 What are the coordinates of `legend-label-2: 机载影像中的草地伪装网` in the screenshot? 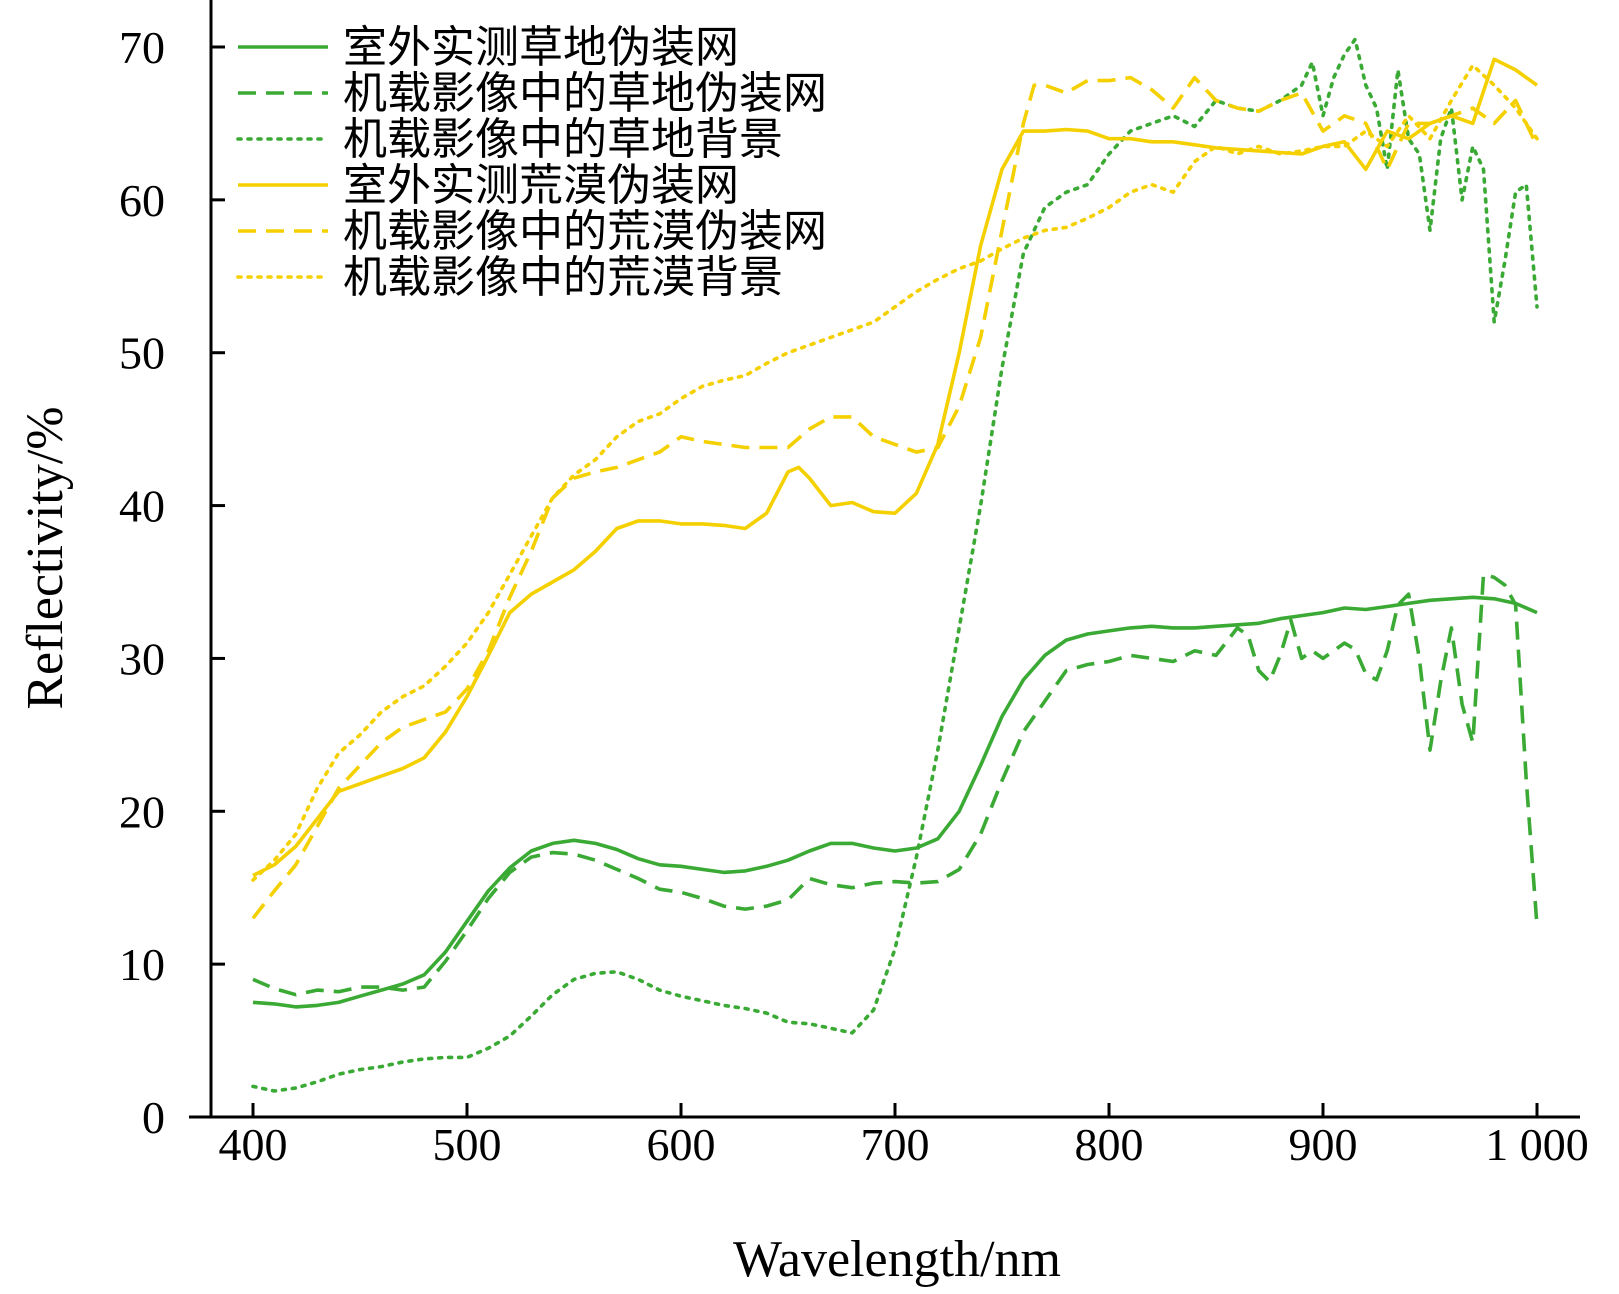 It's located at (585, 93).